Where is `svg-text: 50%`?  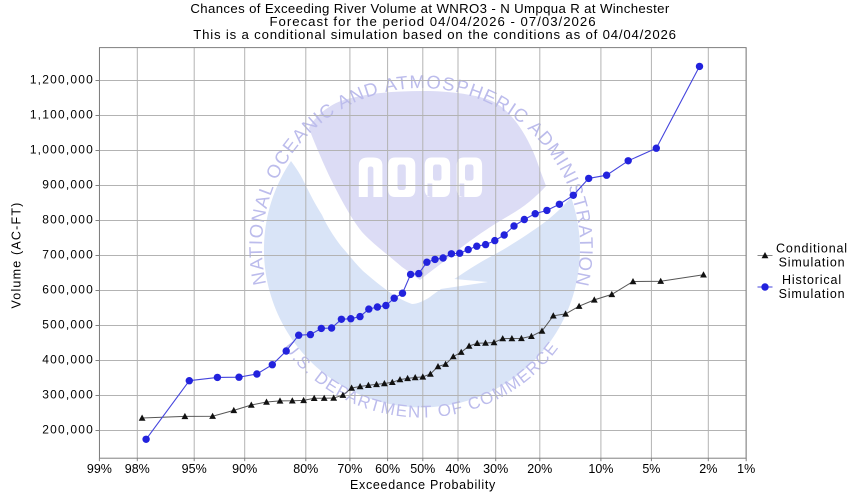
svg-text: 50% is located at coordinates (422, 469).